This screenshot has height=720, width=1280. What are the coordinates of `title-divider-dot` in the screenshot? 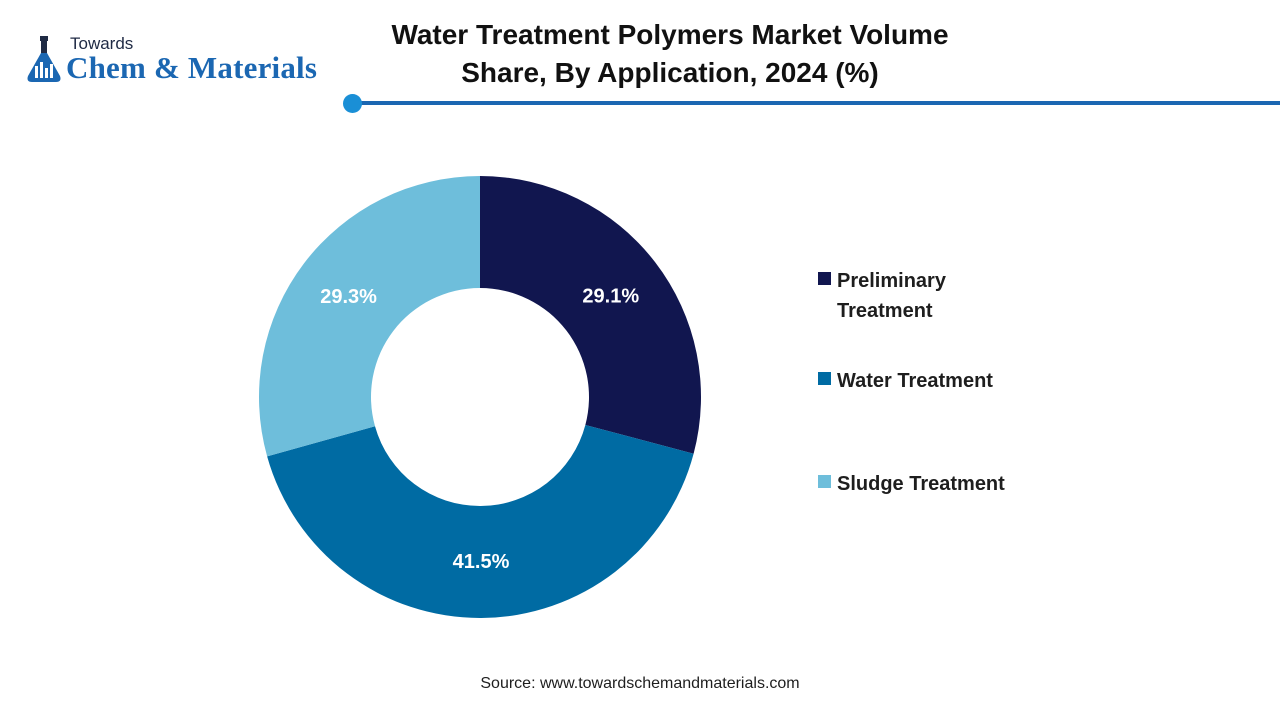 It's located at (352, 103).